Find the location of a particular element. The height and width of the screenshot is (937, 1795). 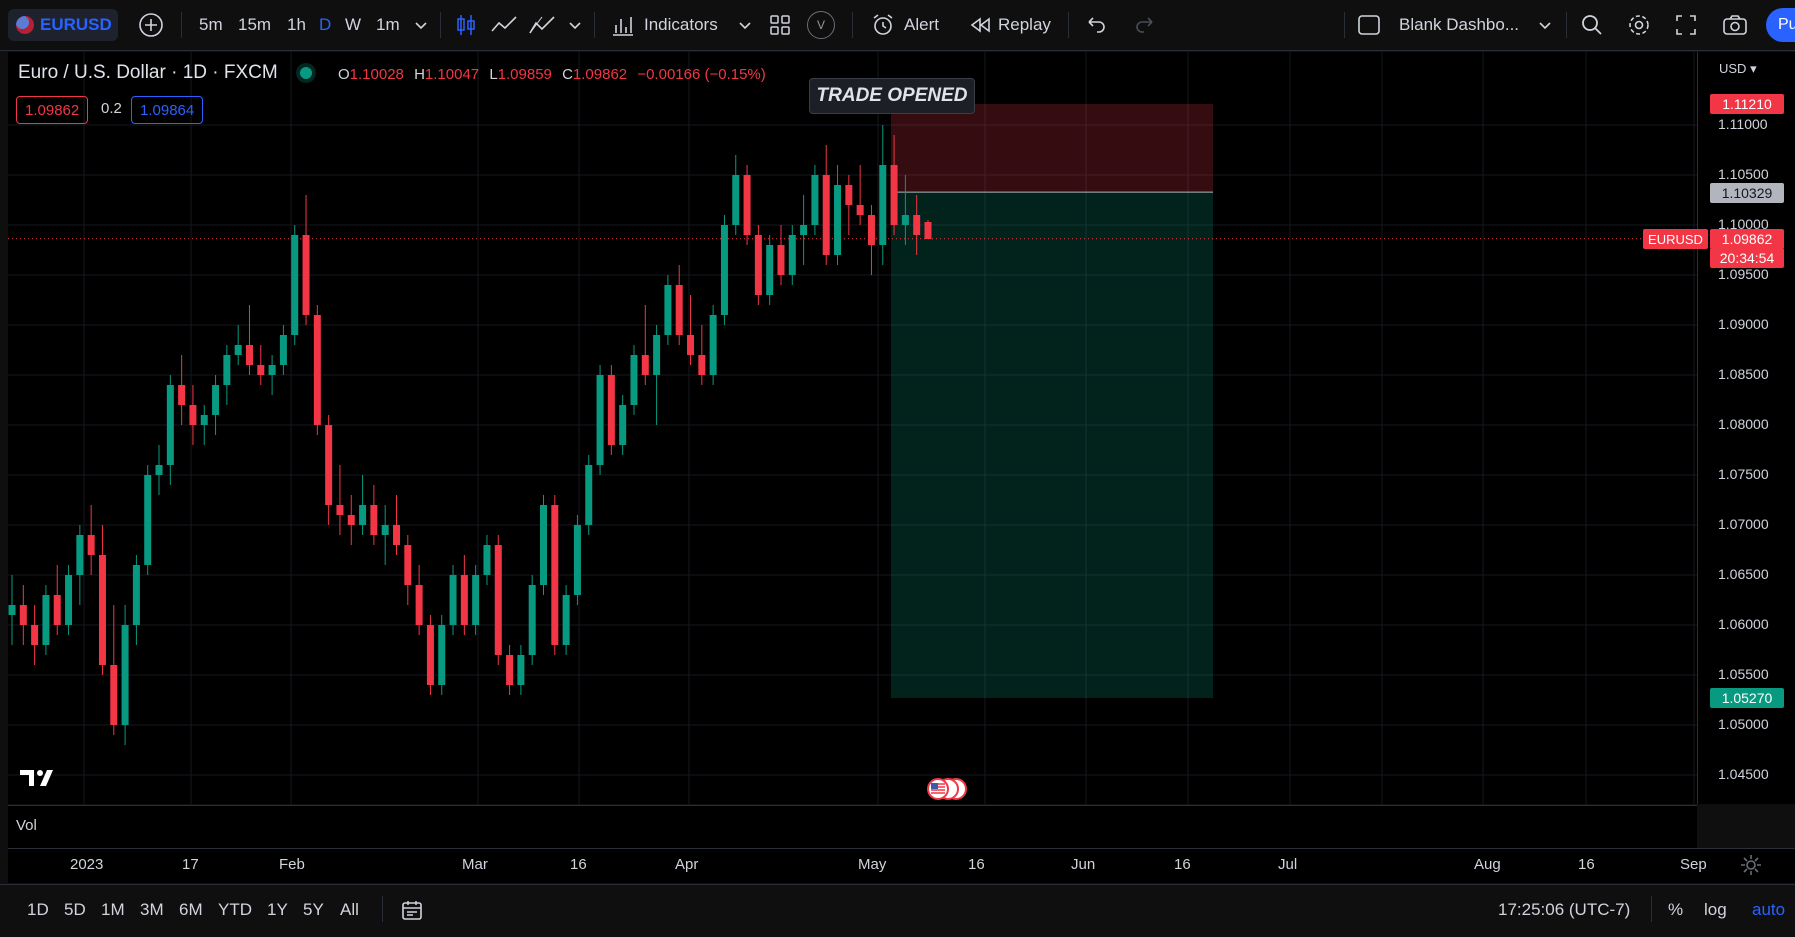

interval-15m: 15m is located at coordinates (254, 25).